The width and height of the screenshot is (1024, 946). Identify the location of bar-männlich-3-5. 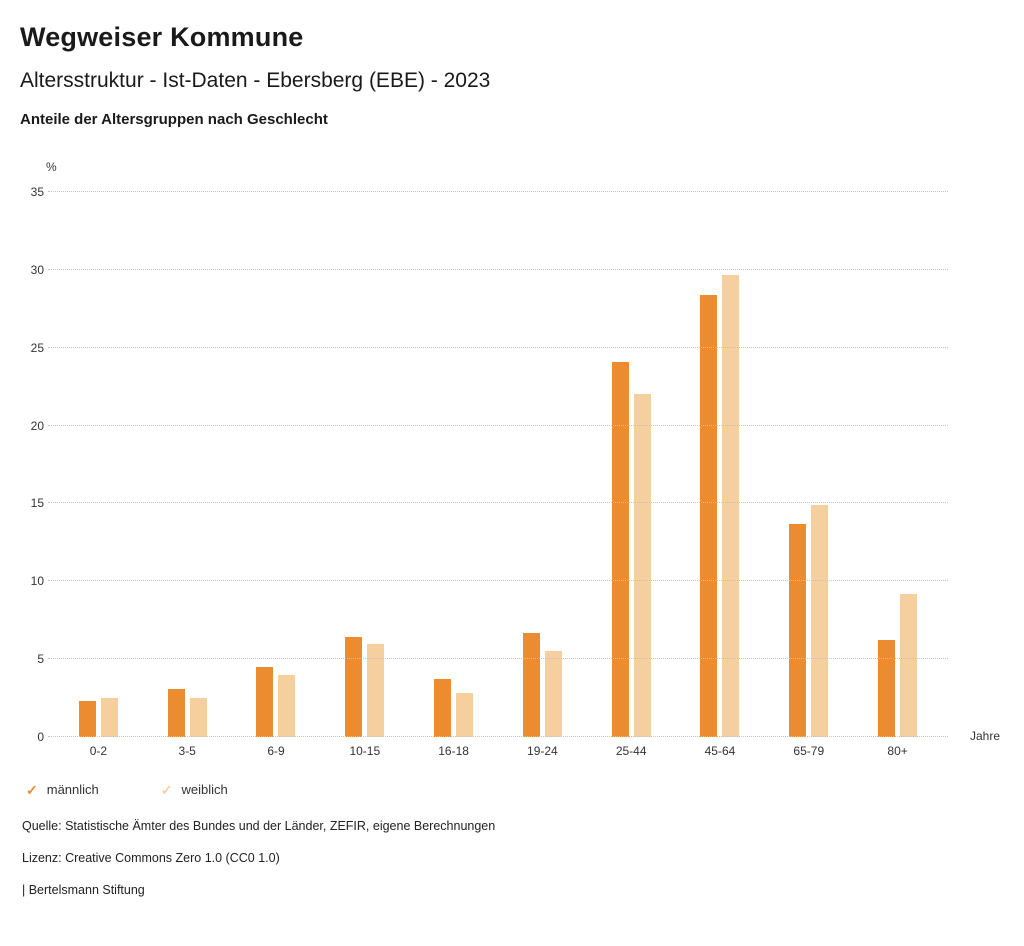
(176, 712).